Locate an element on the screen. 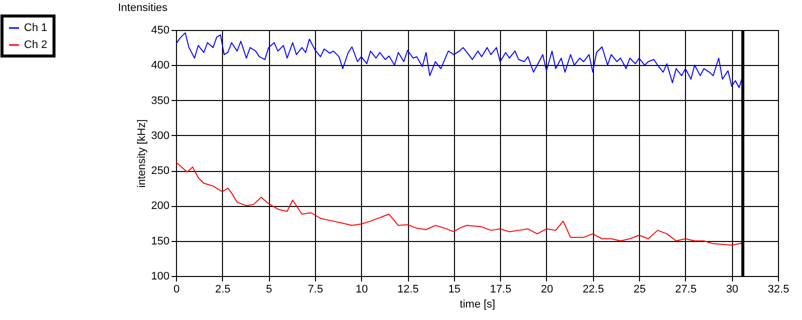 This screenshot has width=802, height=320. legend-label: Ch 1 is located at coordinates (36, 28).